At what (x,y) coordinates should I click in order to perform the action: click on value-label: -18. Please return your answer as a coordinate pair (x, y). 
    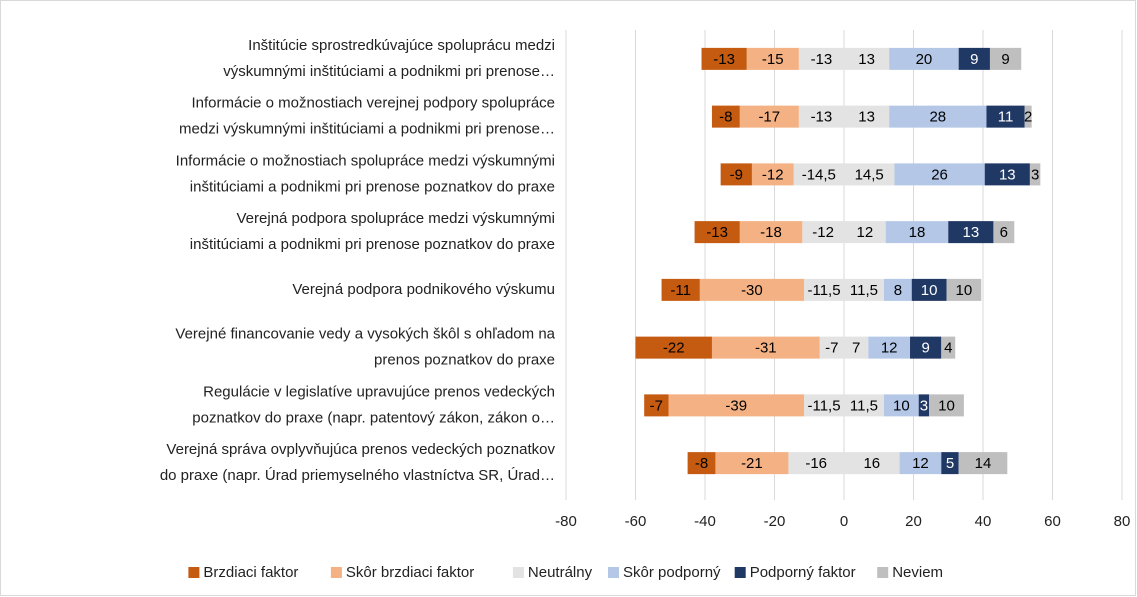
    Looking at the image, I should click on (771, 232).